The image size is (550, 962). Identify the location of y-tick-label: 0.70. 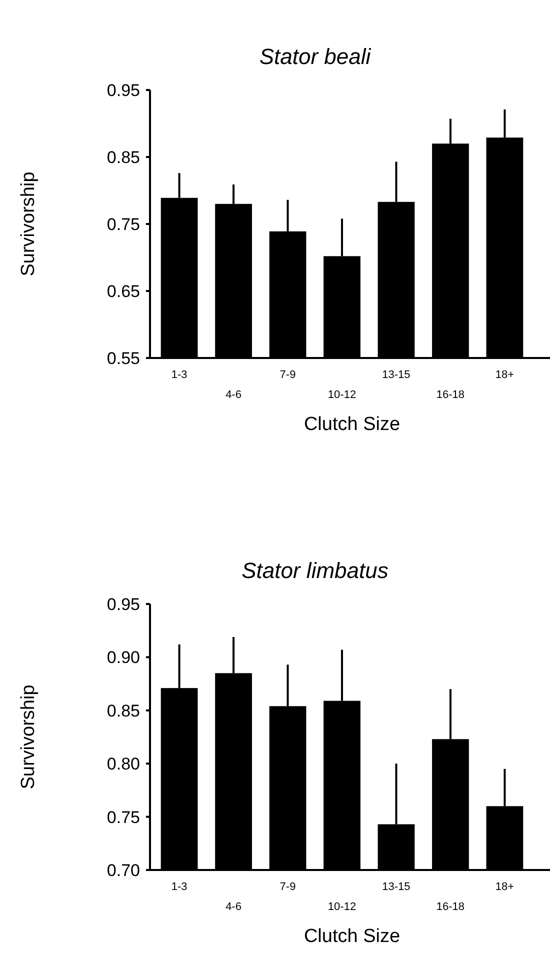
(123, 870).